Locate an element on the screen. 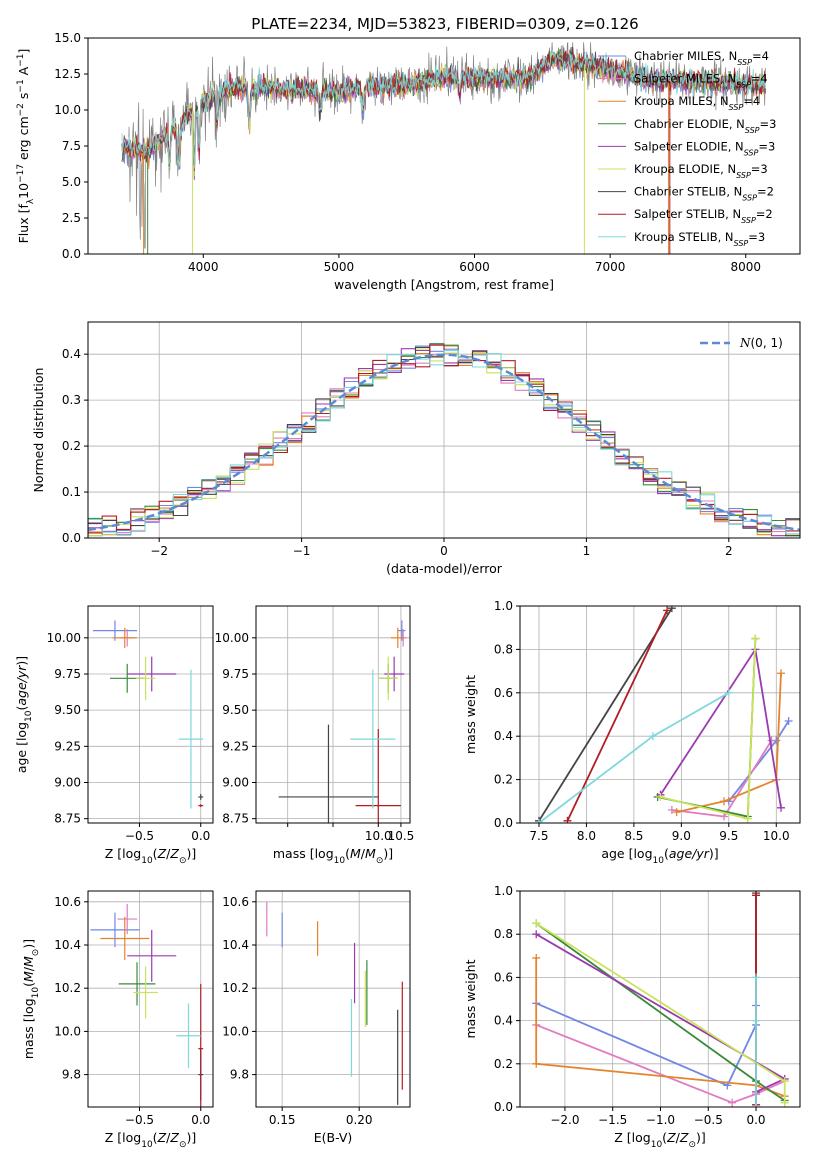 The image size is (819, 1170). x-axis-label-part: (data-model)/error is located at coordinates (444, 568).